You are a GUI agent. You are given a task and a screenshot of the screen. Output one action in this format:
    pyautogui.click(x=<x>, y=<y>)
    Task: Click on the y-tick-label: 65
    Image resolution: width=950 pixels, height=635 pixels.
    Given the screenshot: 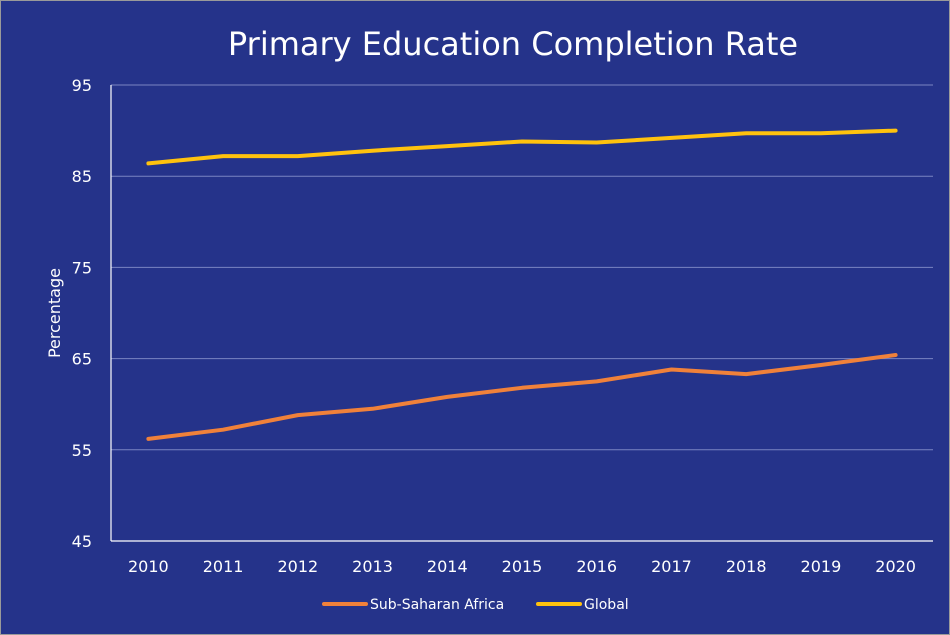 What is the action you would take?
    pyautogui.click(x=82, y=359)
    